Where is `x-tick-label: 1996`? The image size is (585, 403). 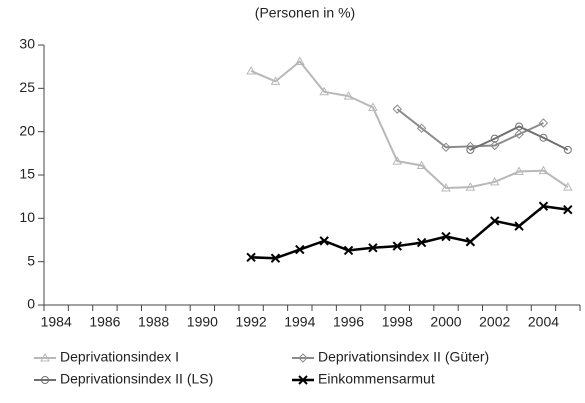 x-tick-label: 1996 is located at coordinates (348, 322).